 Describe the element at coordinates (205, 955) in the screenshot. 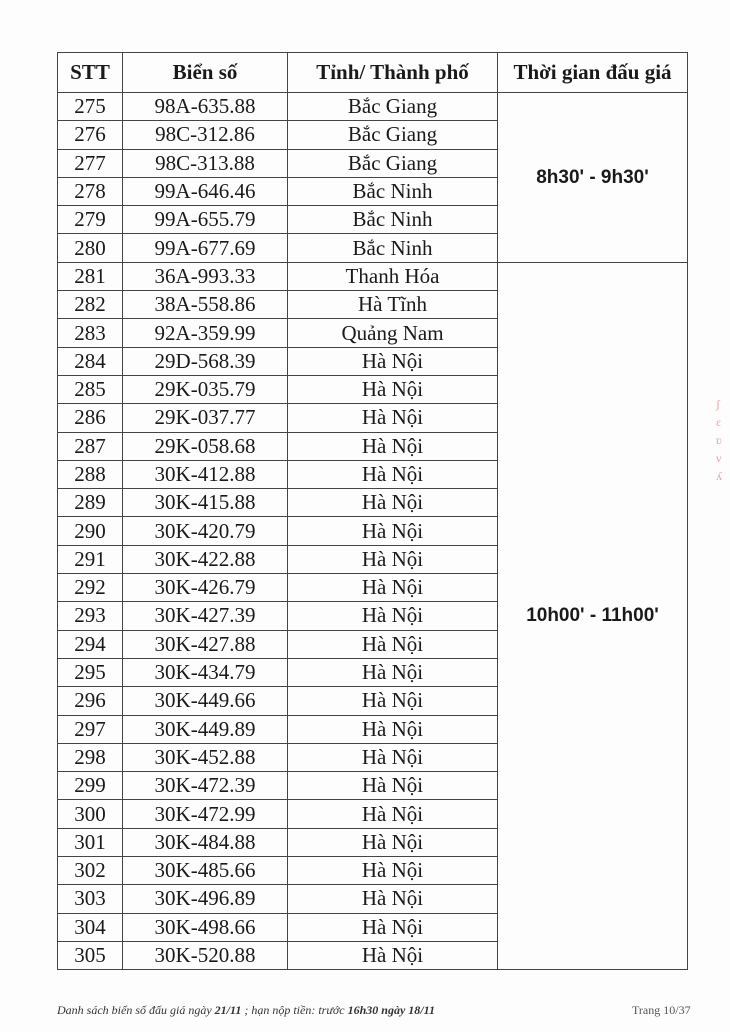

I see `plate-cell: 30K-520.88` at that location.